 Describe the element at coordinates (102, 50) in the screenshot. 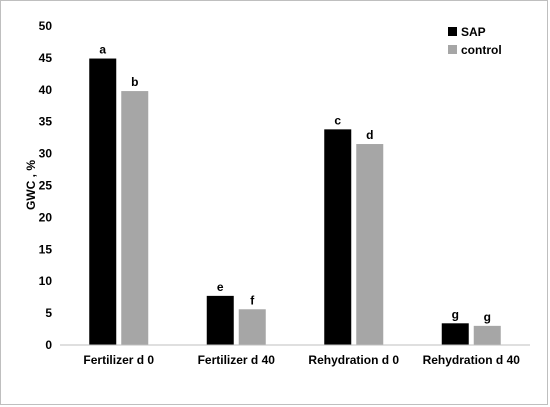

I see `bar-data-label: a` at that location.